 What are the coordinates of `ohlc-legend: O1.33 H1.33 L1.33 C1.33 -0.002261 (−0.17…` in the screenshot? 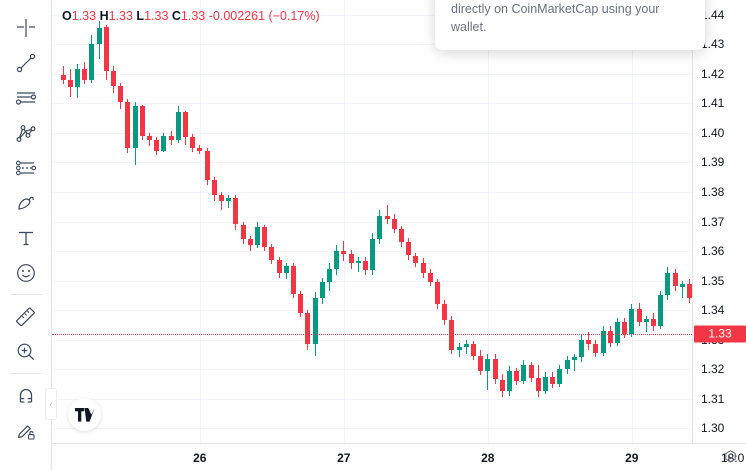 It's located at (191, 16).